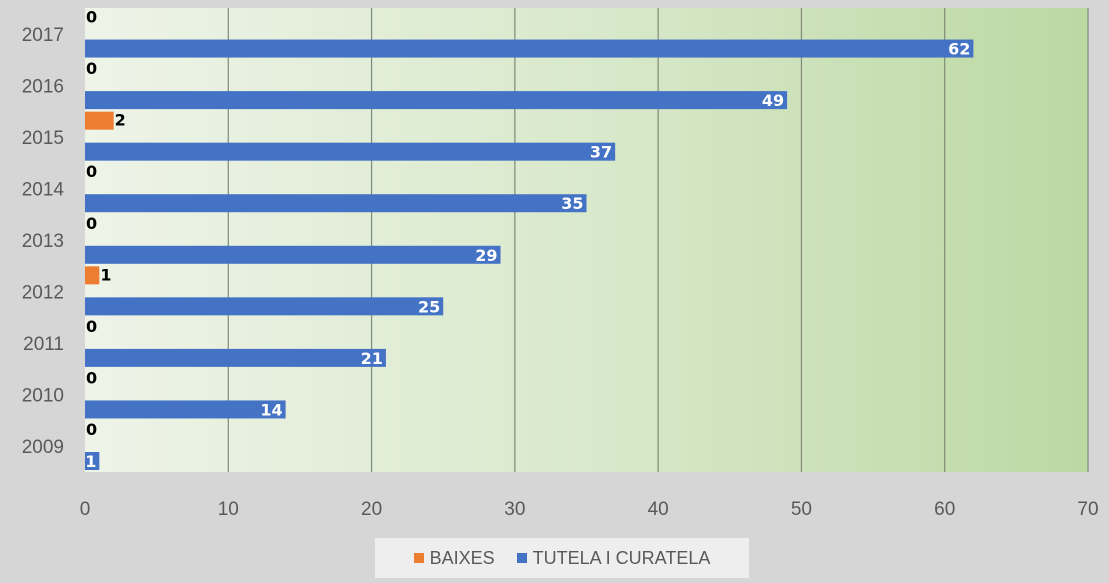 The width and height of the screenshot is (1109, 583). Describe the element at coordinates (621, 557) in the screenshot. I see `legend-label-tutela: TUTELA I CURATELA` at that location.